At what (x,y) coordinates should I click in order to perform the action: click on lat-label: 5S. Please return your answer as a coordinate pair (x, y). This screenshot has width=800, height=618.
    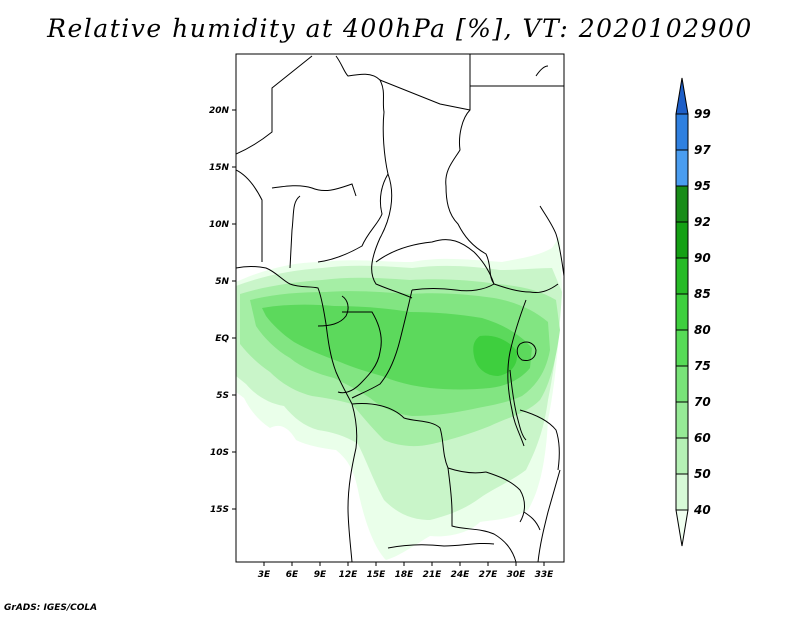
    Looking at the image, I should click on (222, 396).